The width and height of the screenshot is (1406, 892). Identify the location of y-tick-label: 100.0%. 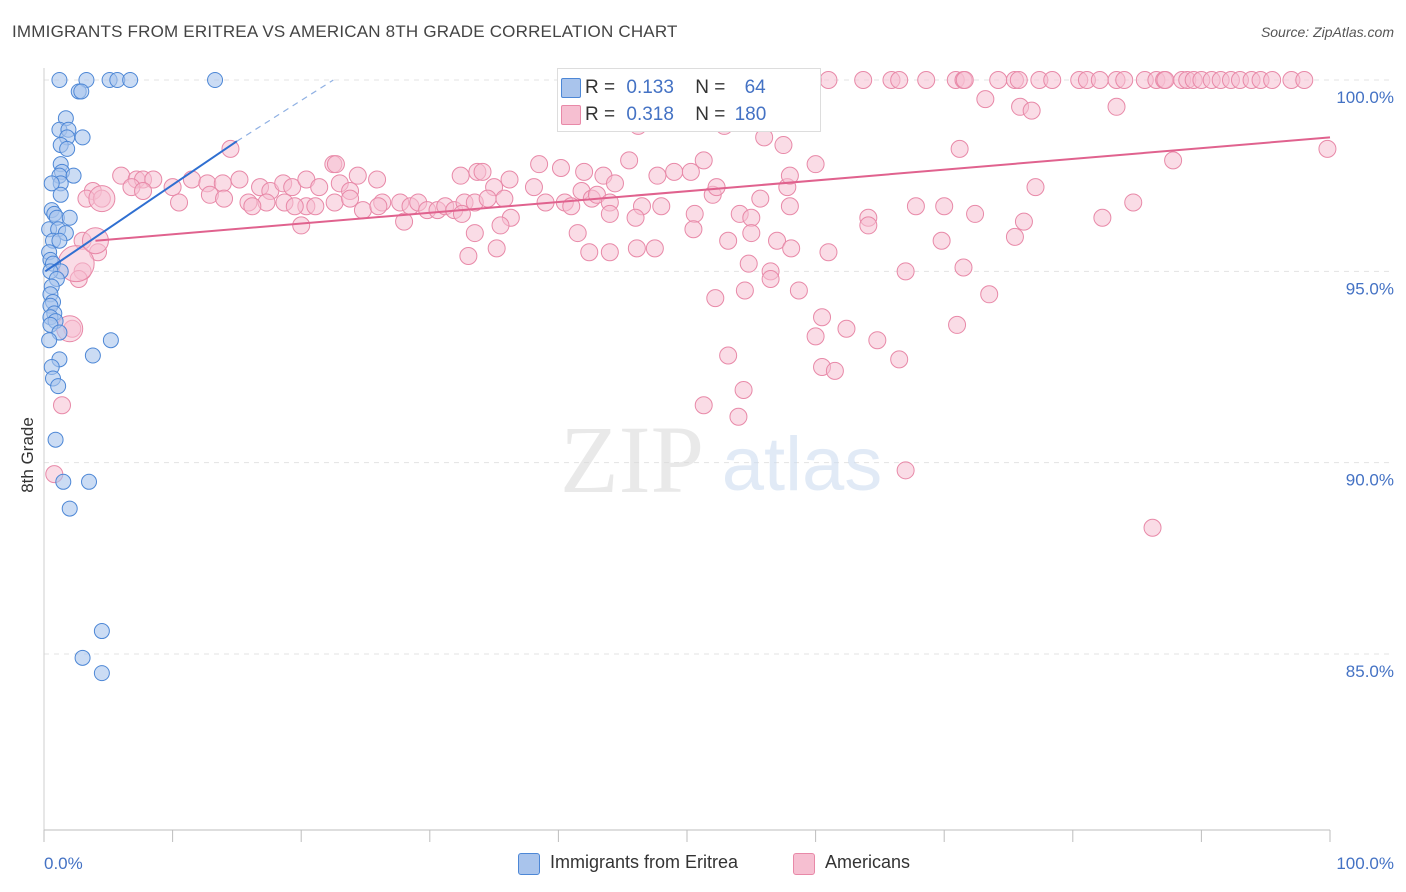
(1365, 97).